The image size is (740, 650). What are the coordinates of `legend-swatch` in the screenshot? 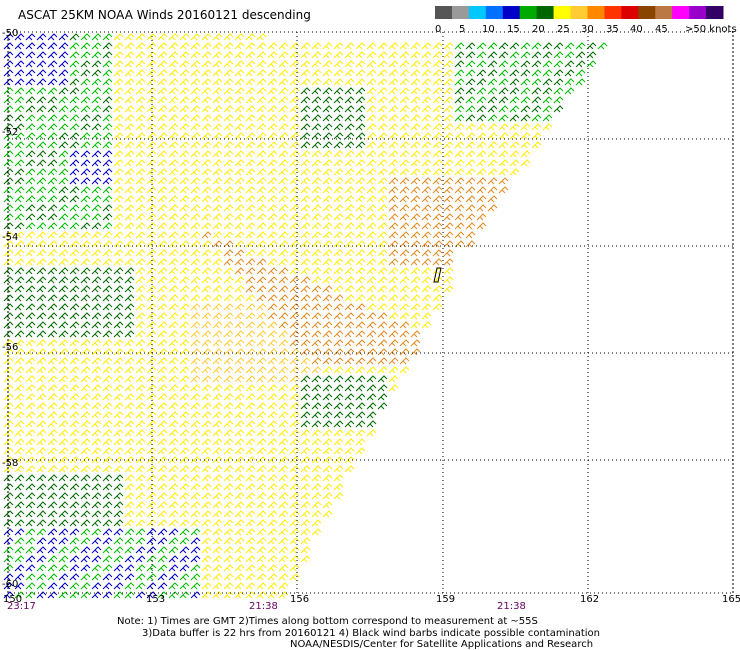 It's located at (460, 12).